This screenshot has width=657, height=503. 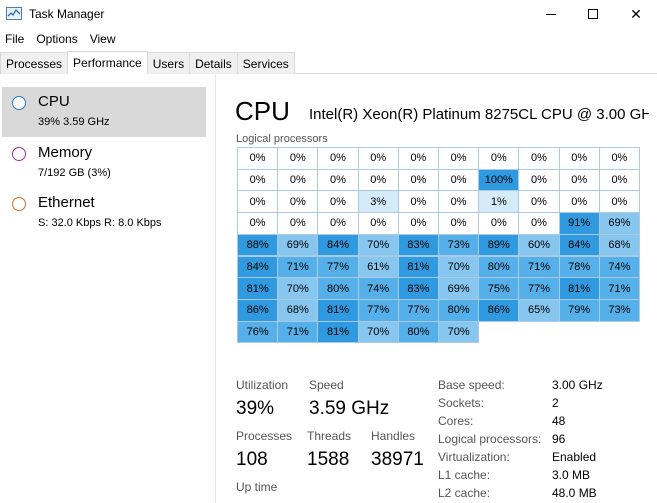 What do you see at coordinates (74, 122) in the screenshot?
I see `sidebar-item-detail: 39% 3.59 GHz` at bounding box center [74, 122].